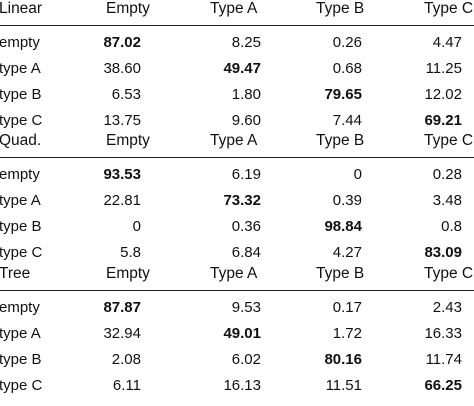  Describe the element at coordinates (122, 120) in the screenshot. I see `table-cell: 13.75` at that location.